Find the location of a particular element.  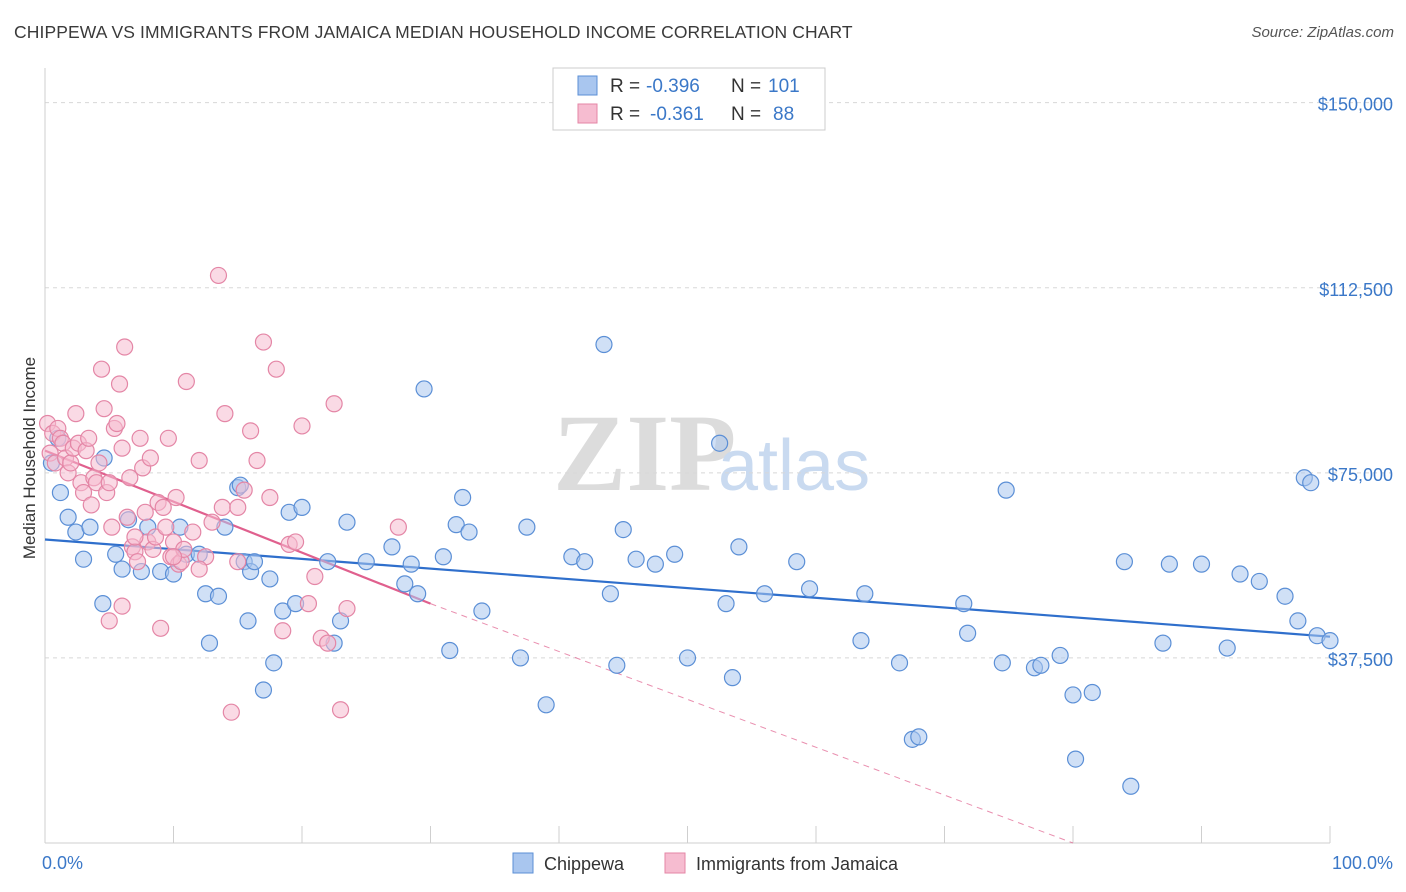

stats-r-label-chippewa: R = is located at coordinates (625, 86).